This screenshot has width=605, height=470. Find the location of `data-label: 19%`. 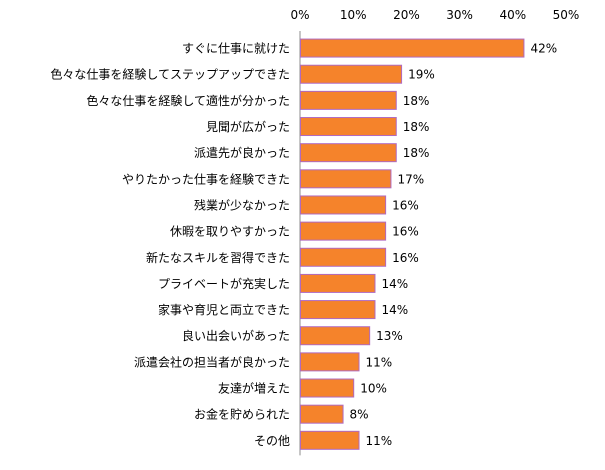

data-label: 19% is located at coordinates (421, 75).